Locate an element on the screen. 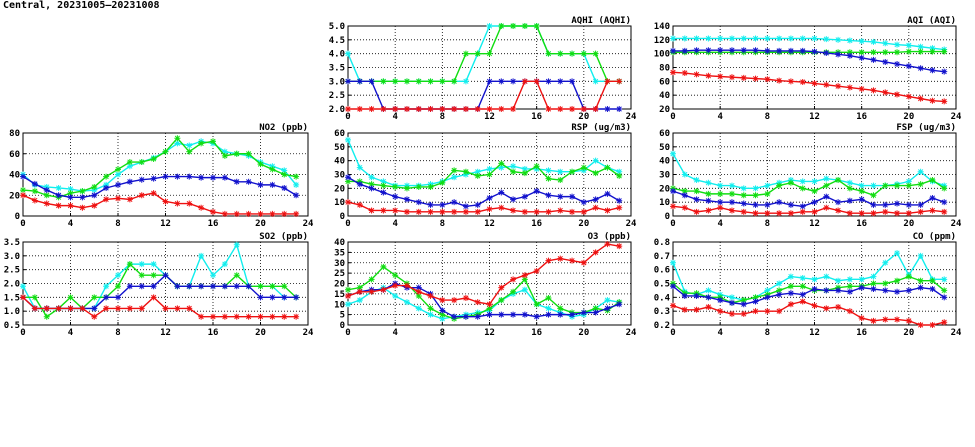  chart-title: AQI (AQI) is located at coordinates (931, 21).